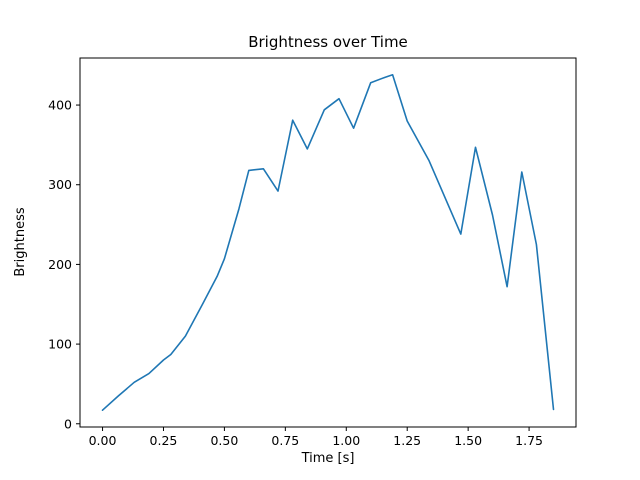 This screenshot has height=480, width=640. What do you see at coordinates (60, 105) in the screenshot?
I see `y-tick-label: 400` at bounding box center [60, 105].